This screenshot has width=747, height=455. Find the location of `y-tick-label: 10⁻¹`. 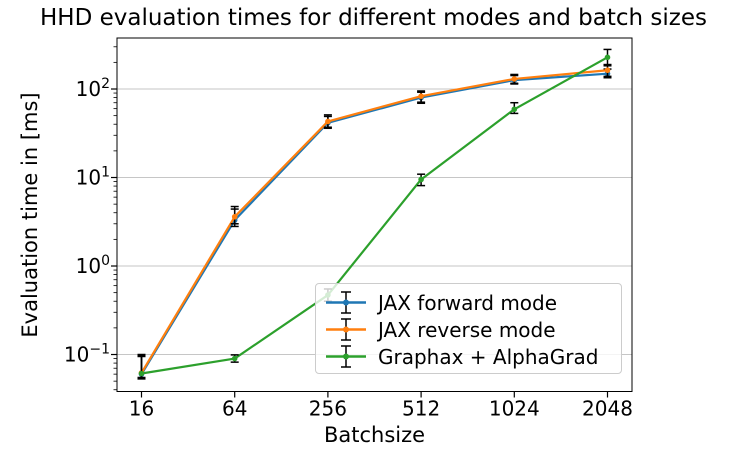

y-tick-label: 10⁻¹ is located at coordinates (87, 354).